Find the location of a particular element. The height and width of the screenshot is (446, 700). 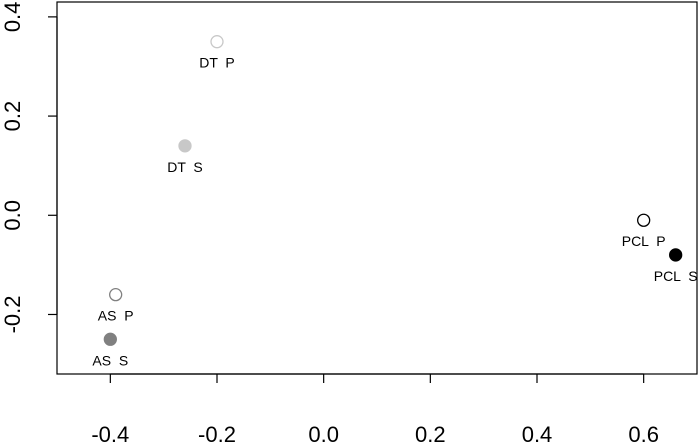

x-tick-label: -0.4 is located at coordinates (110, 434).